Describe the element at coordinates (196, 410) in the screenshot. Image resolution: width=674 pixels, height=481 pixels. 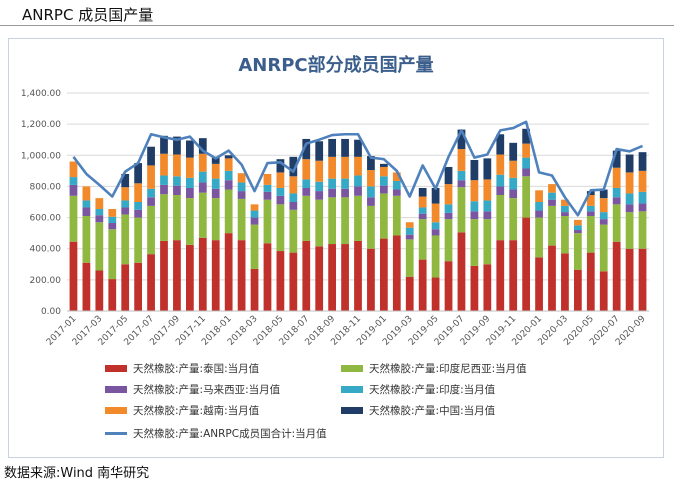
I see `legend-label-vietnam: 天然橡胶:产量:越南:当月值` at that location.